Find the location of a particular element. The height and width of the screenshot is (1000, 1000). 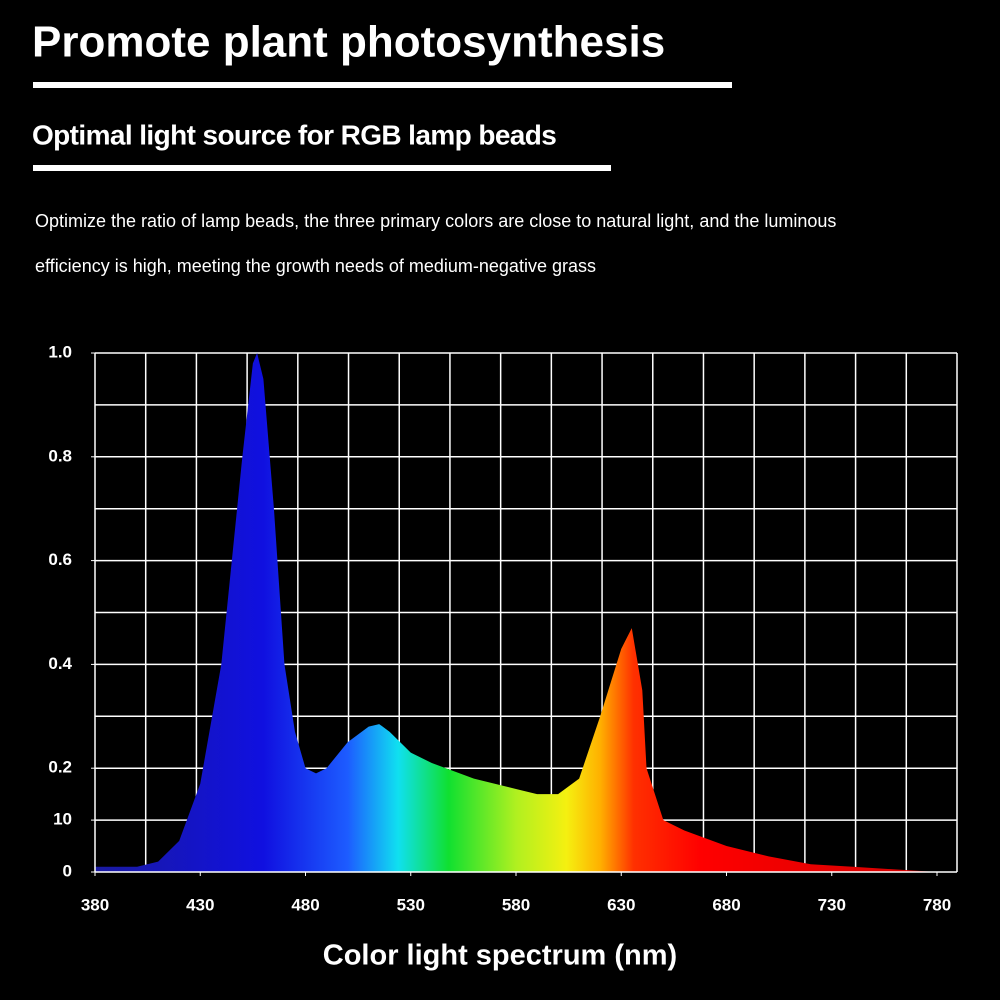

y-tick-label: 0.4 is located at coordinates (60, 663).